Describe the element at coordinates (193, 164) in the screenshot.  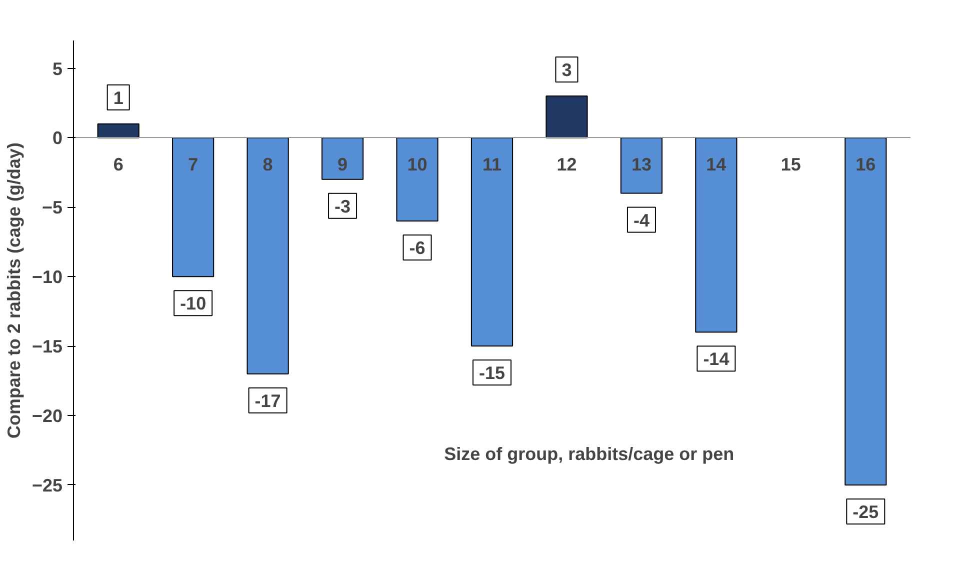
I see `x-tick-label: 7` at that location.